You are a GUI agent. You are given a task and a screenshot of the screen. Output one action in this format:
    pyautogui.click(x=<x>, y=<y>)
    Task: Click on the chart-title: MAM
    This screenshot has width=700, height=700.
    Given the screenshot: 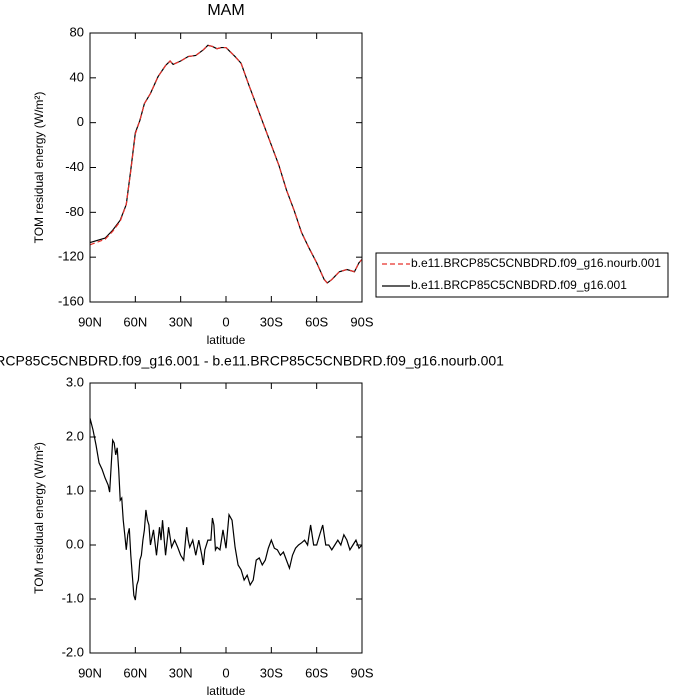 What is the action you would take?
    pyautogui.click(x=225, y=10)
    